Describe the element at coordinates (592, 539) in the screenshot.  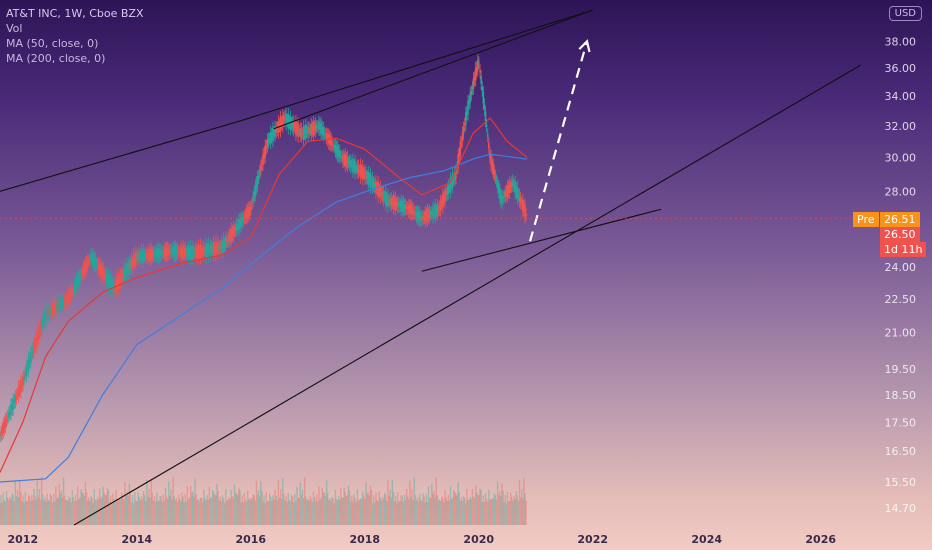
I see `x-tick-label: 2022` at that location.